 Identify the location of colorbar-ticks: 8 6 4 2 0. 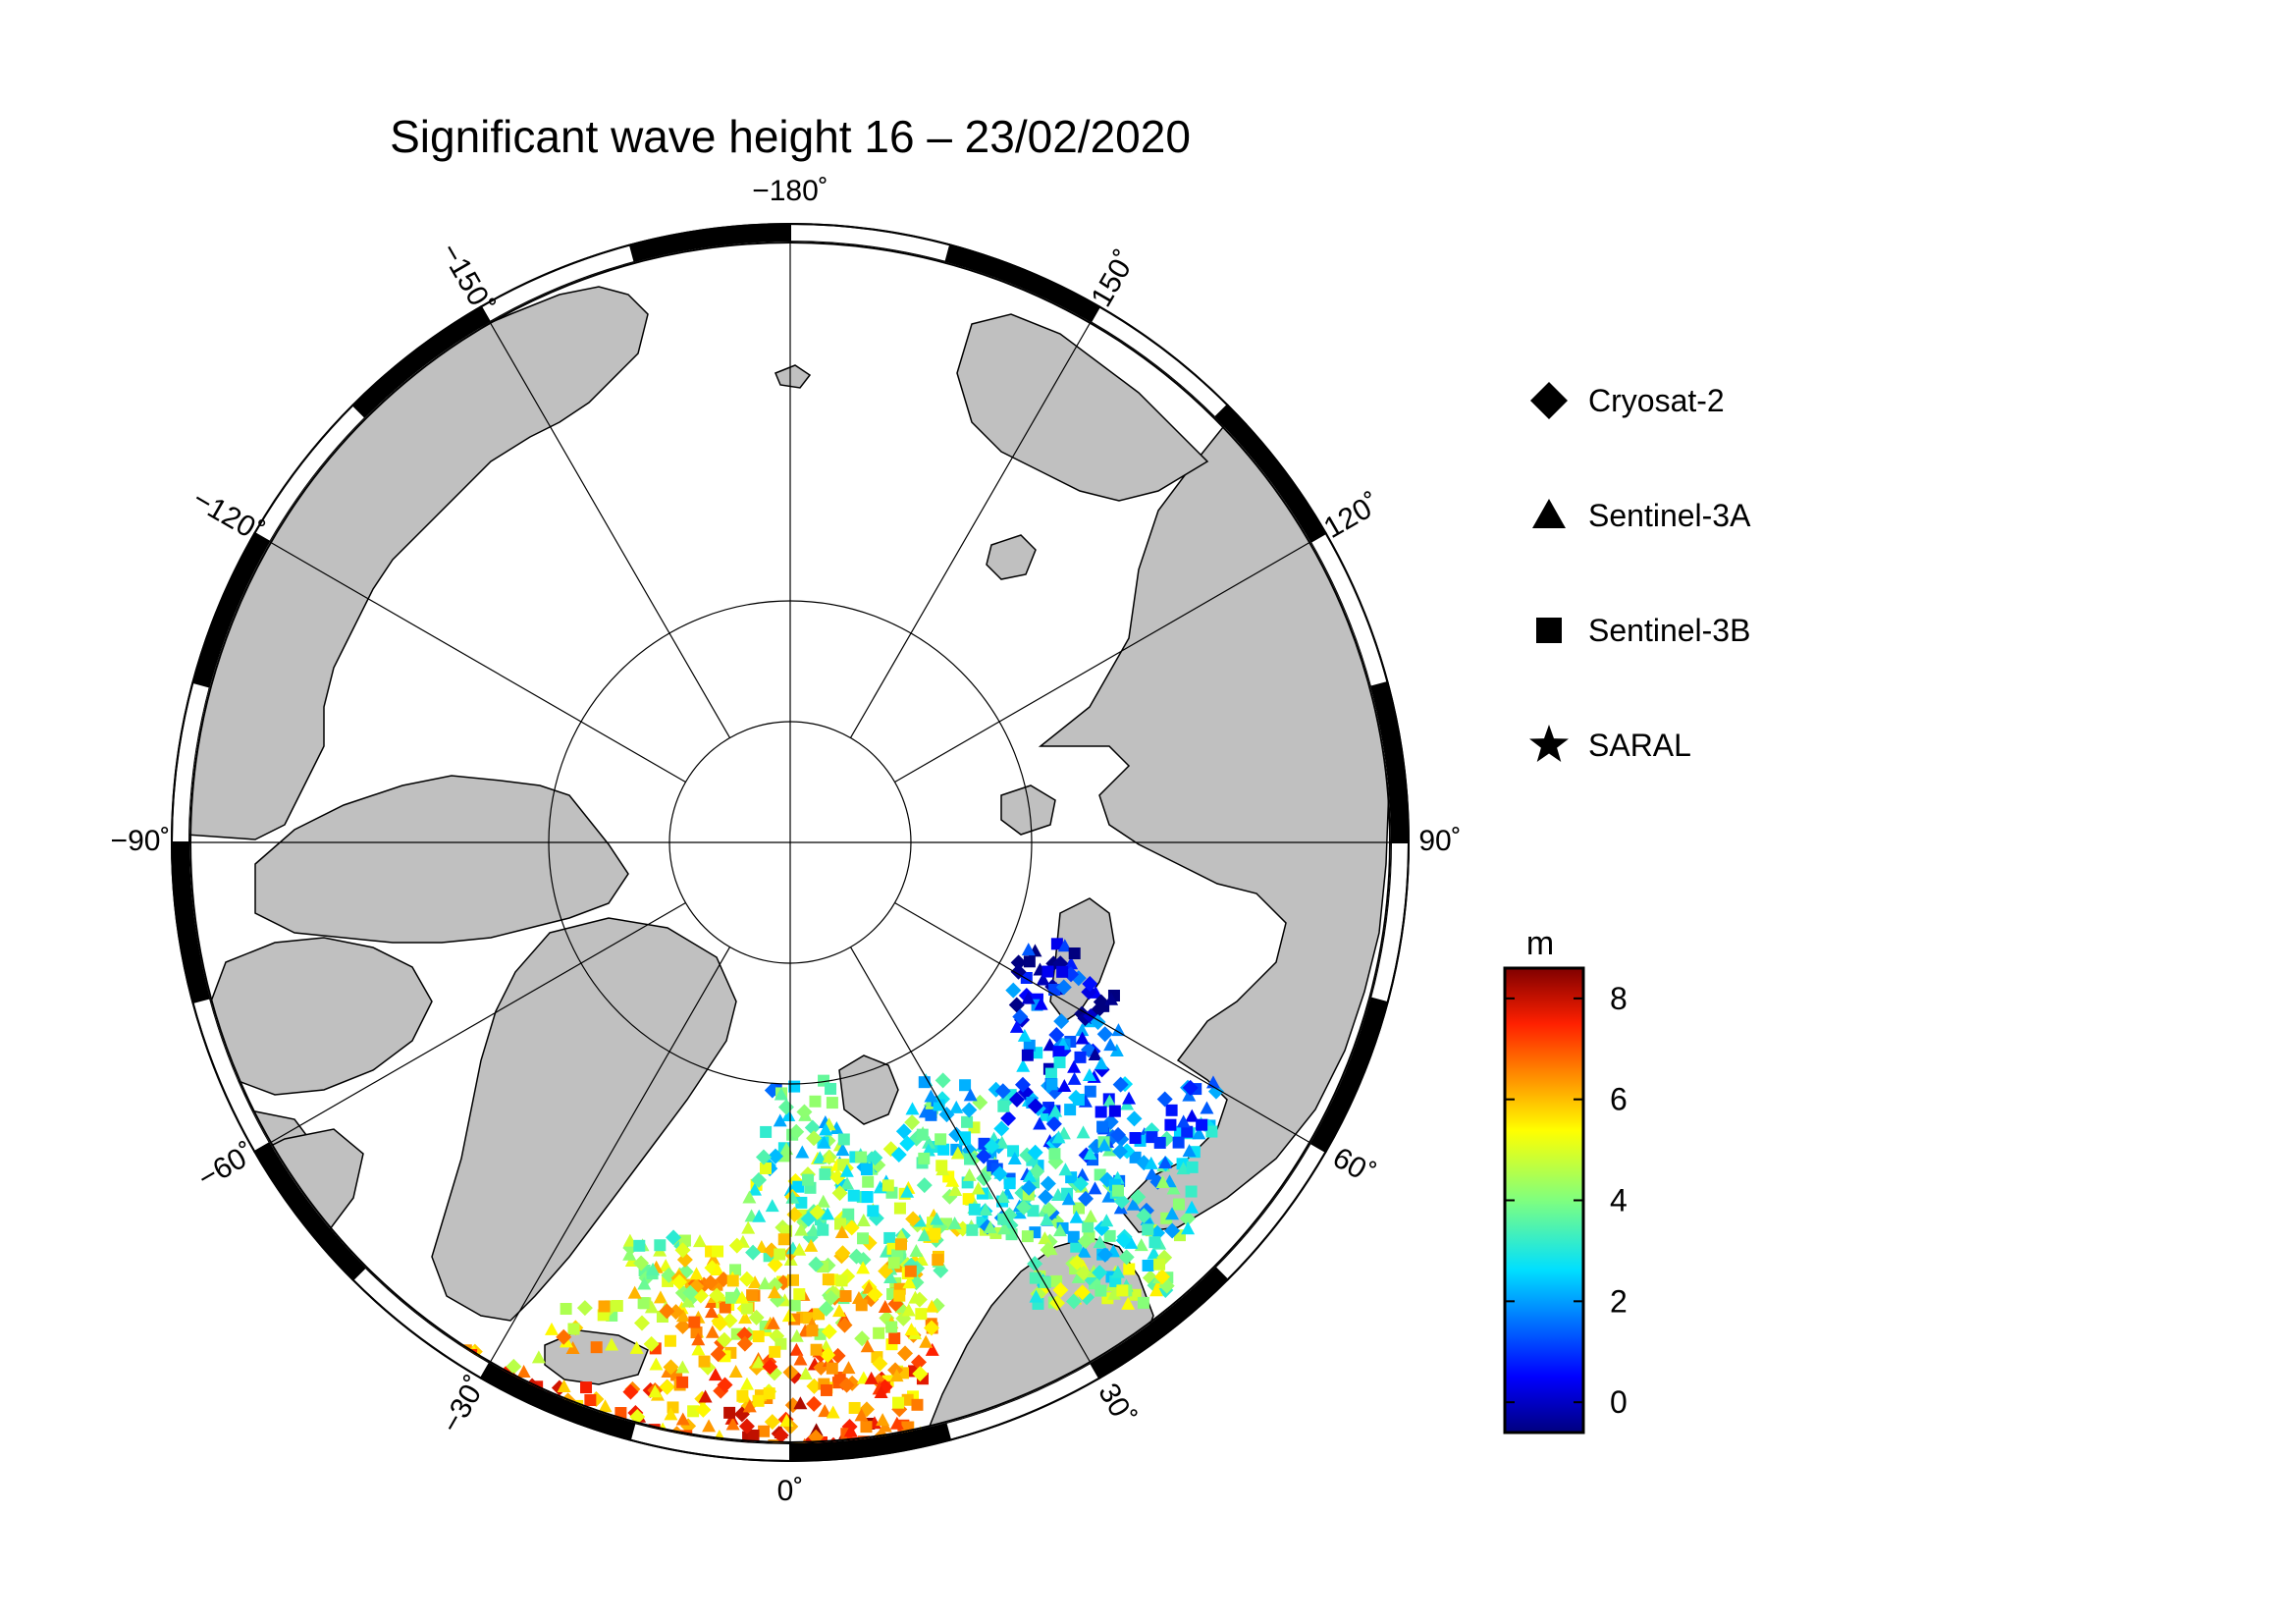
(1567, 1200).